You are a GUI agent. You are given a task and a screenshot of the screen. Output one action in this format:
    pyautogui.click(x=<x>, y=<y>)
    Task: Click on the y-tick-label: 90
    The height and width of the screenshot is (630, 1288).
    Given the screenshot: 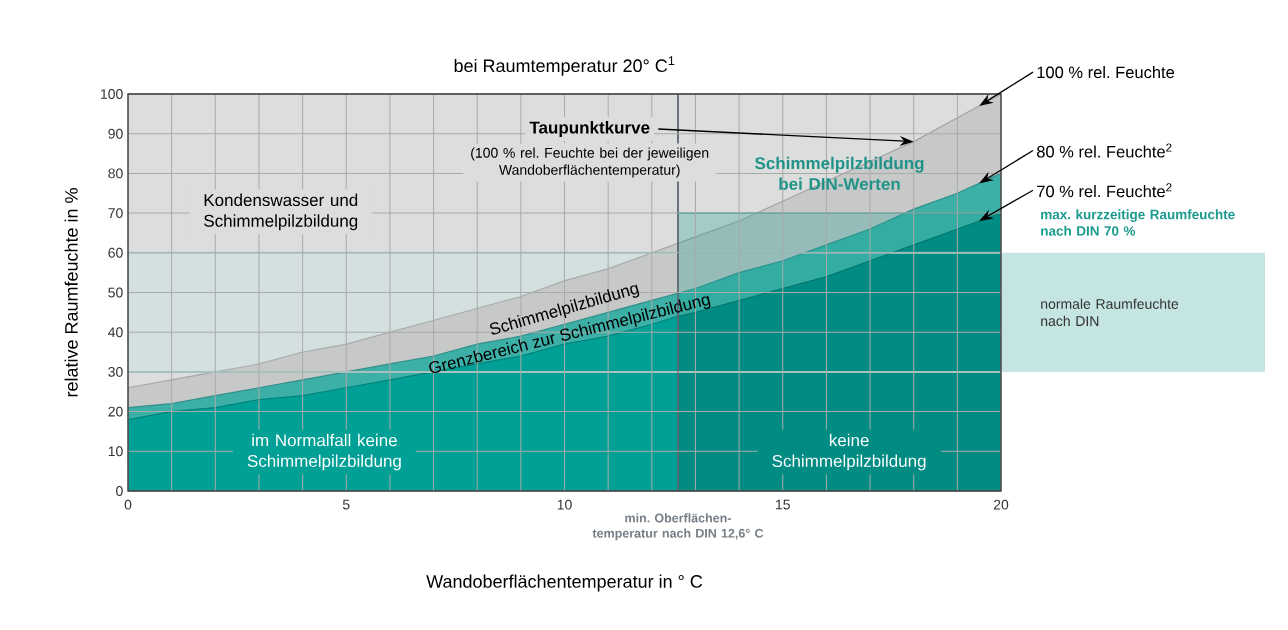 What is the action you would take?
    pyautogui.click(x=115, y=133)
    